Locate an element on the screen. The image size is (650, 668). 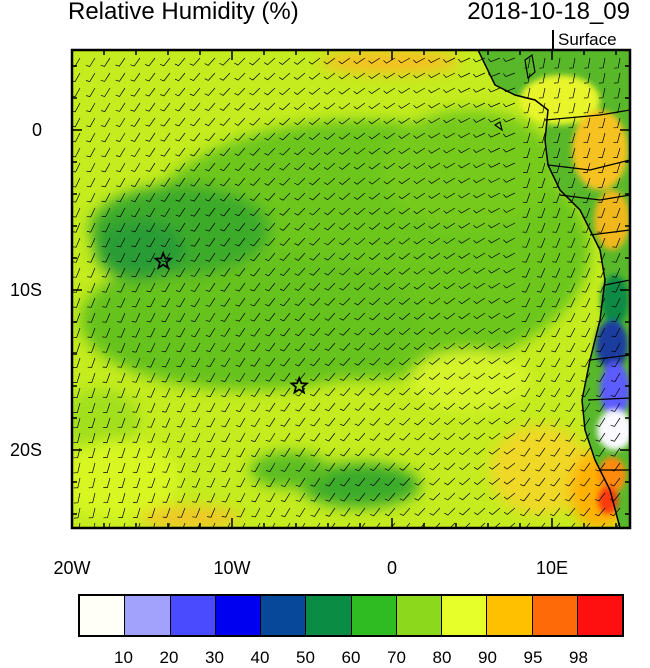
lon-label-10w: 10W is located at coordinates (232, 568).